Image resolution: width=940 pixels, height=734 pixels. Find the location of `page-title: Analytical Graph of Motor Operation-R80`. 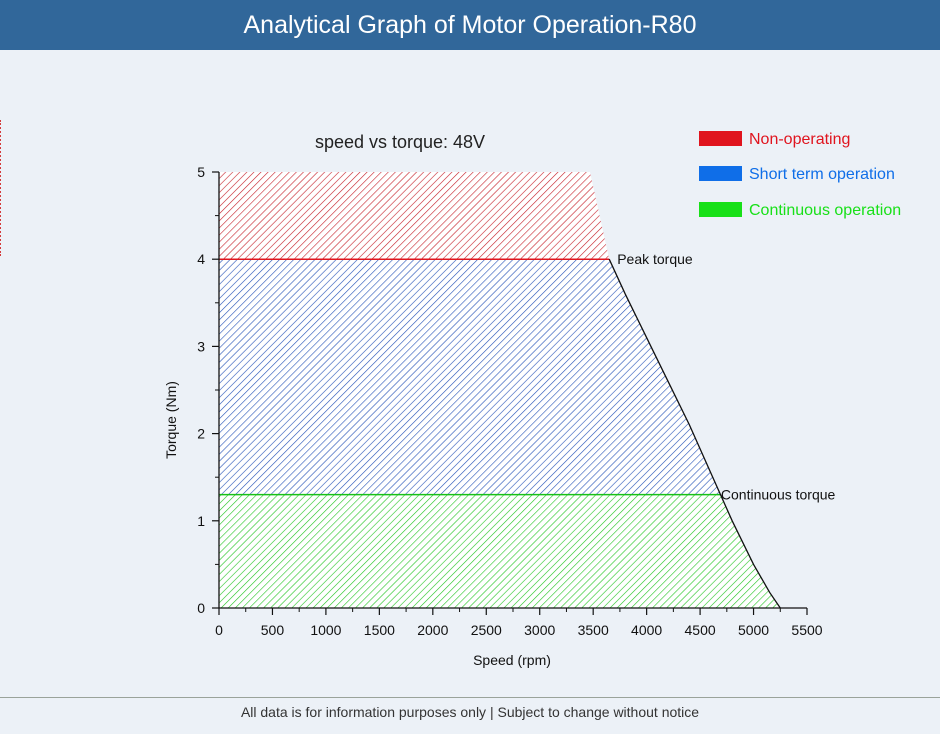

page-title: Analytical Graph of Motor Operation-R80 is located at coordinates (470, 24).